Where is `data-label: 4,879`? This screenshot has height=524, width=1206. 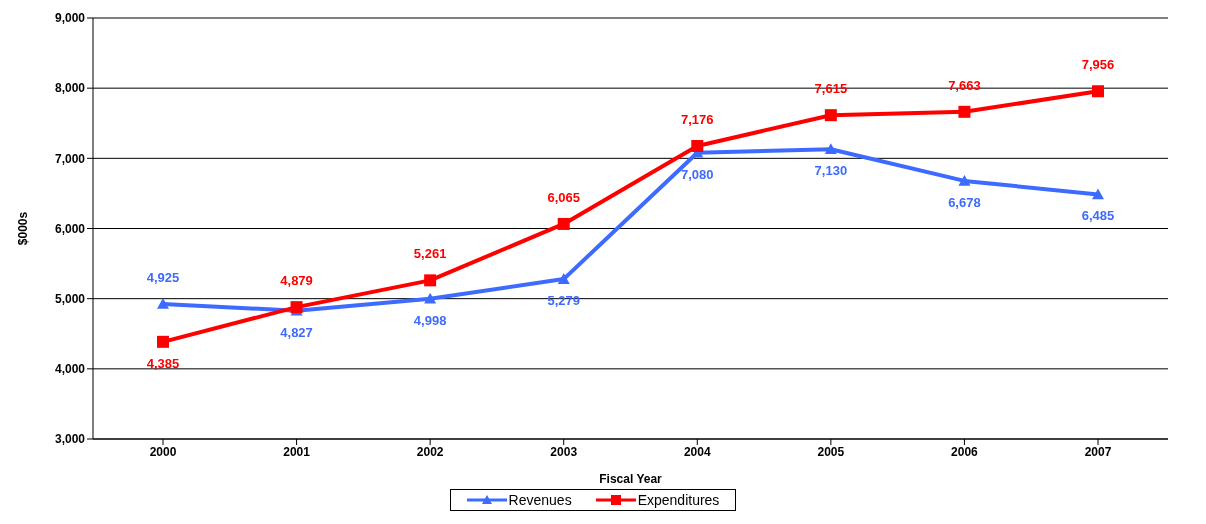
data-label: 4,879 is located at coordinates (296, 281).